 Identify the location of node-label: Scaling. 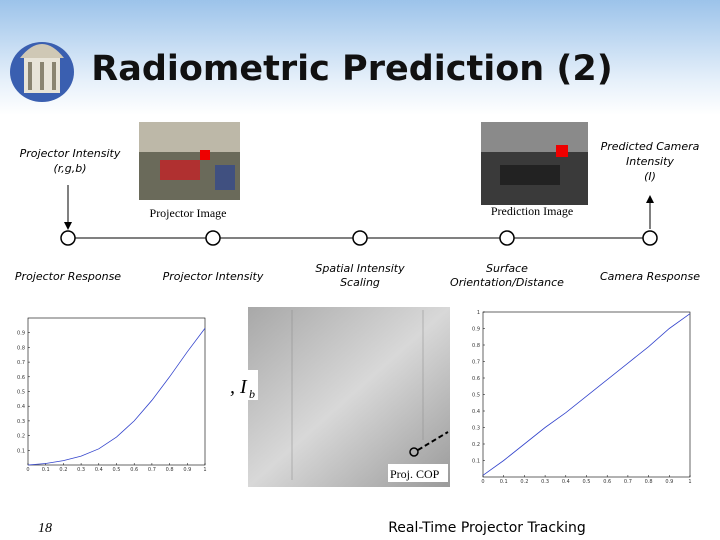
(360, 282).